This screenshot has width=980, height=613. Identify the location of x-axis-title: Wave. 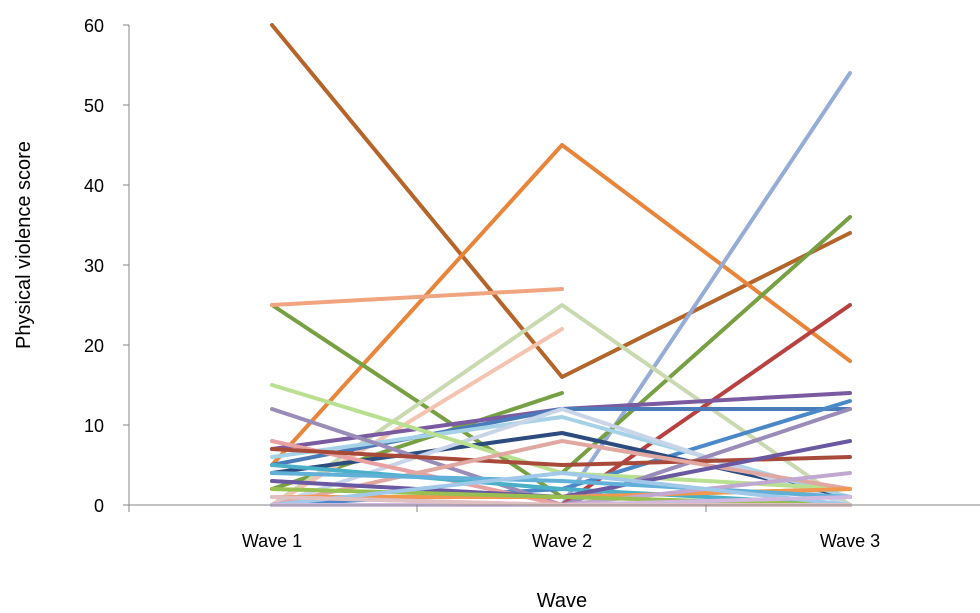
(562, 601).